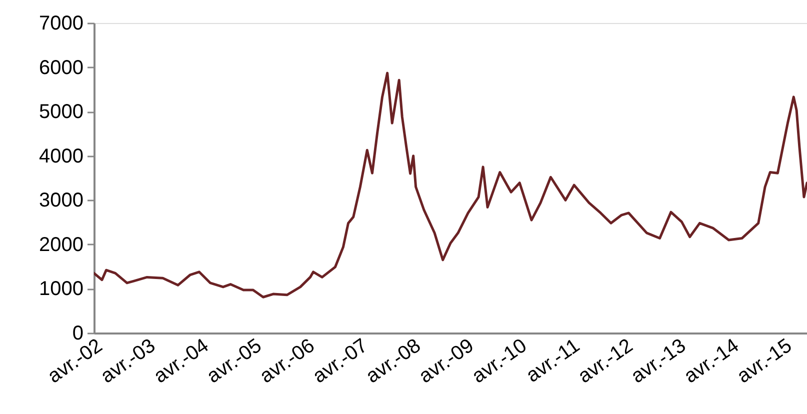  I want to click on y-tick-label: 1000, so click(61, 289).